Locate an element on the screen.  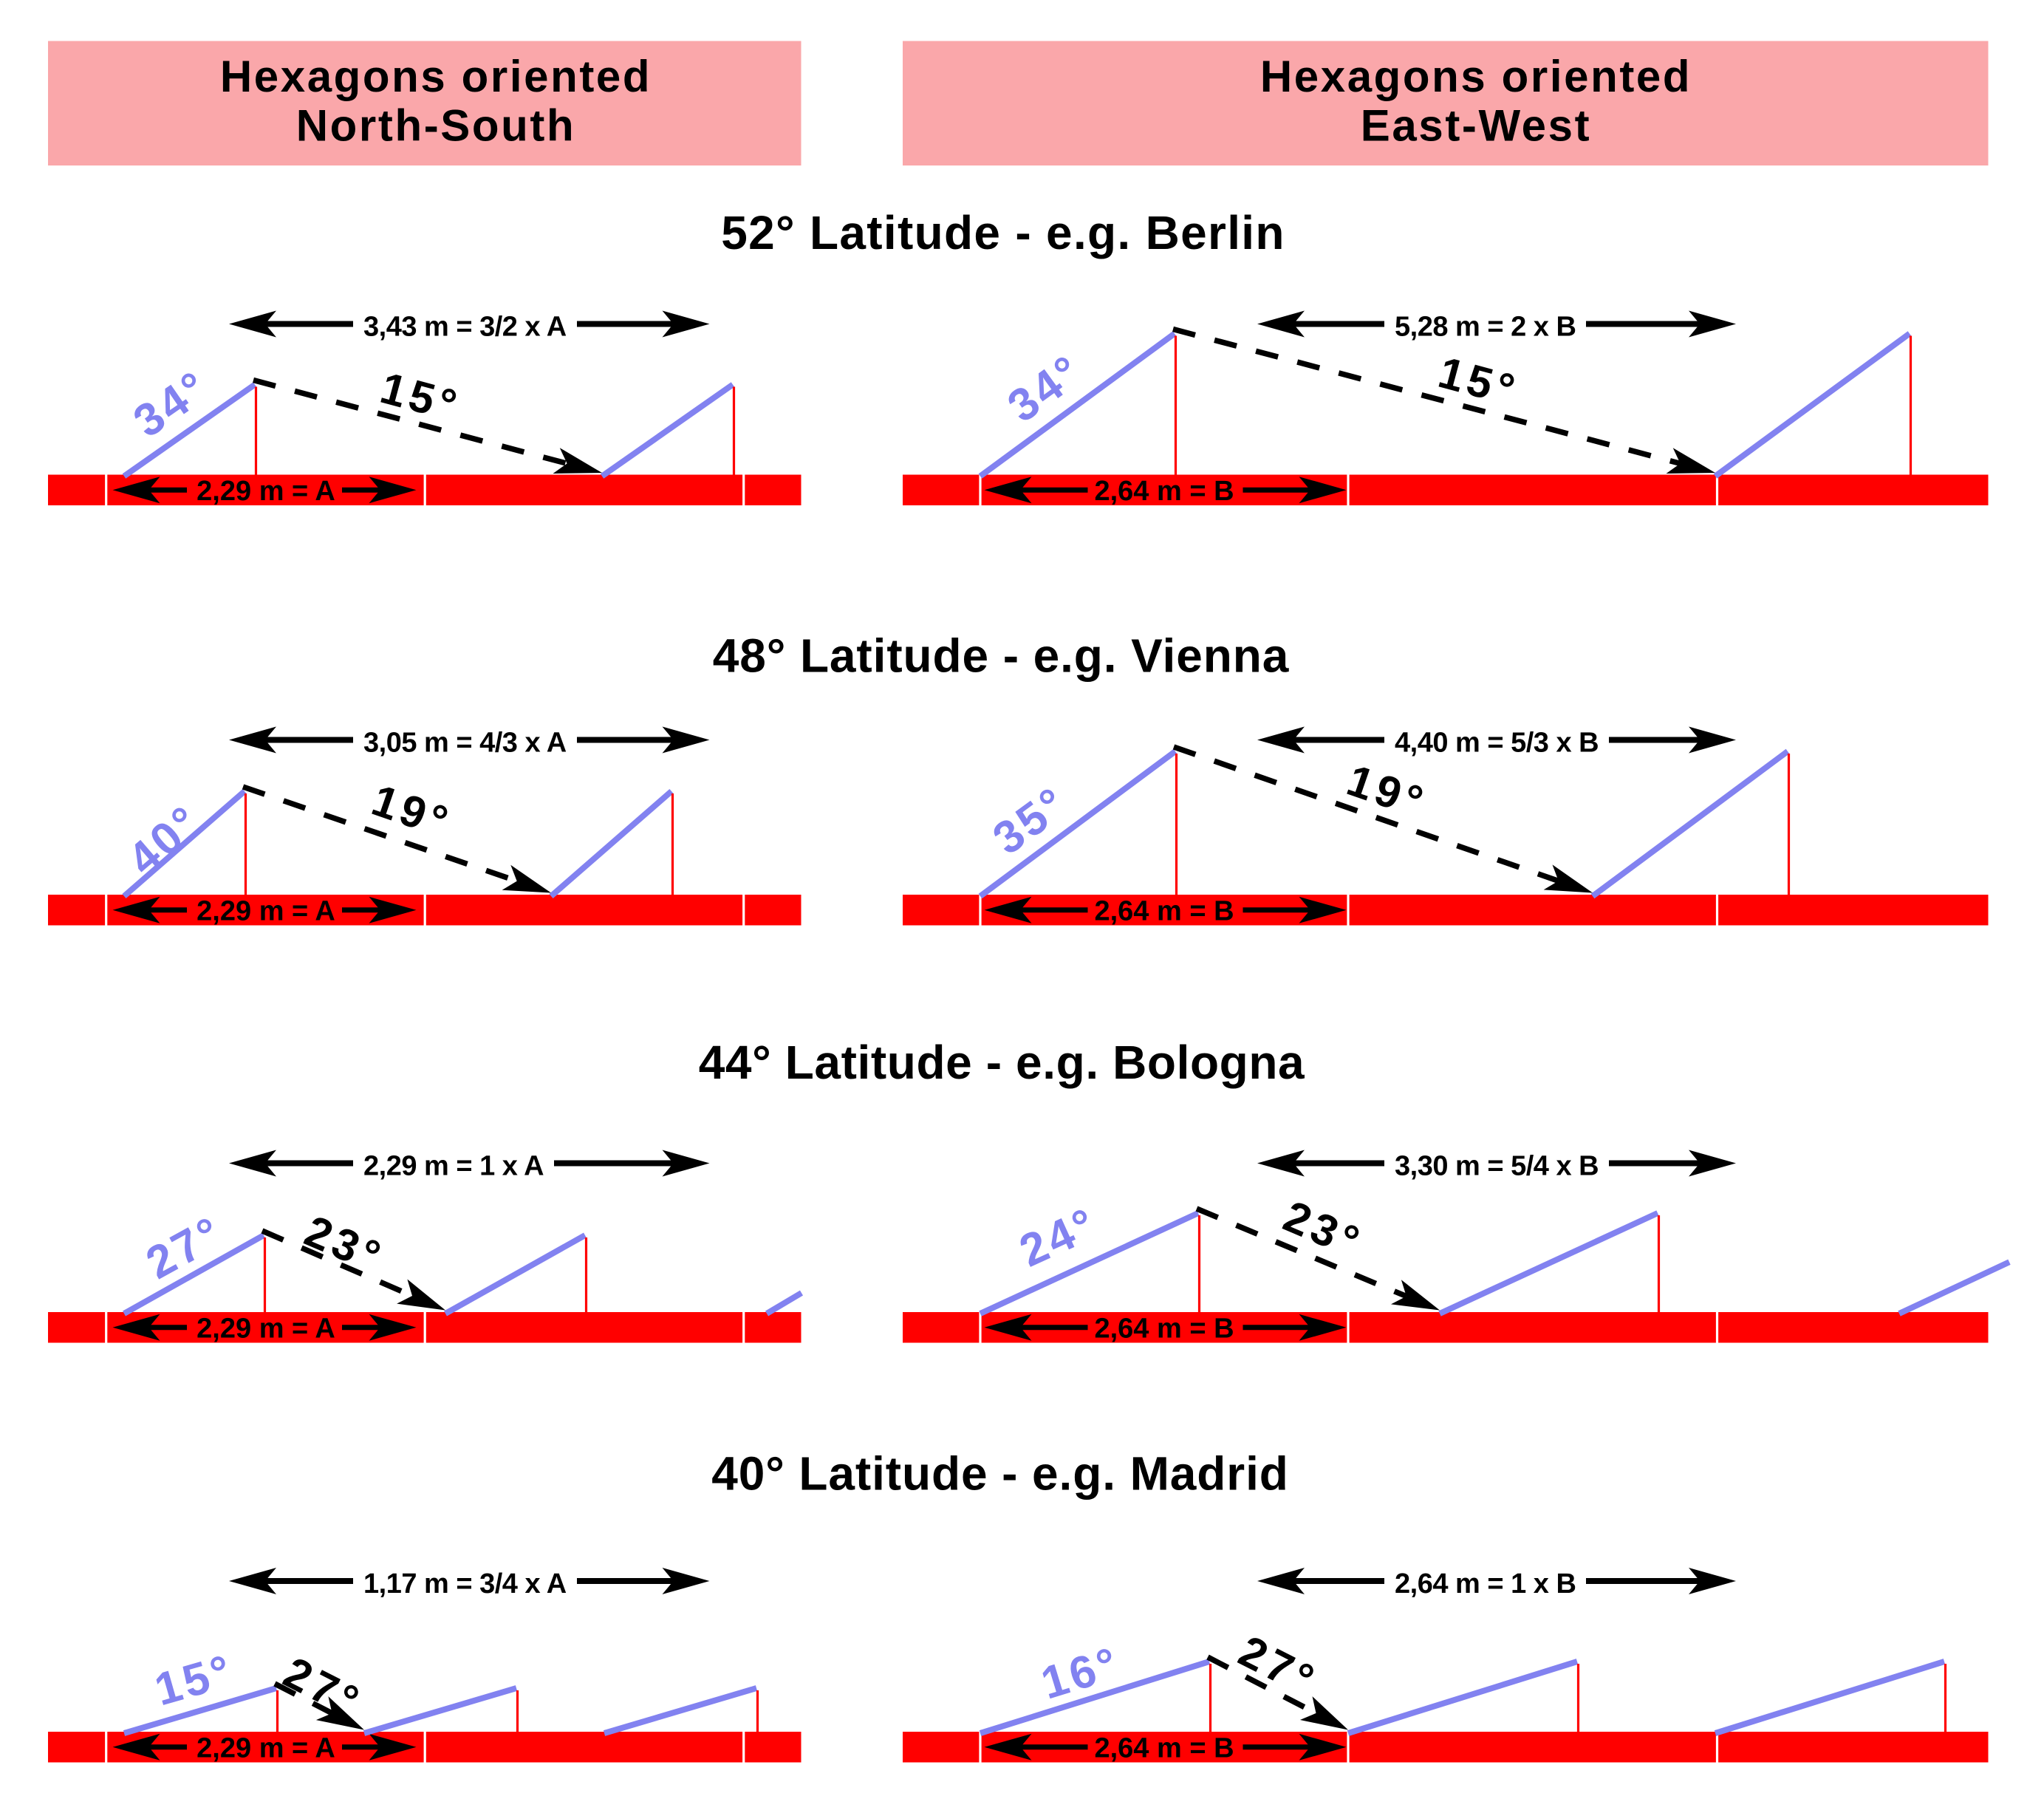
svg-text: East-West is located at coordinates (1476, 126).